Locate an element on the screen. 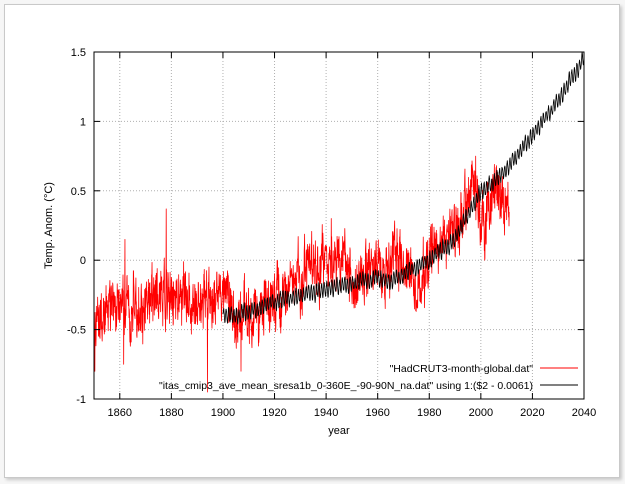 Image resolution: width=625 pixels, height=484 pixels. y-tick-label: 0.5 is located at coordinates (78, 192).